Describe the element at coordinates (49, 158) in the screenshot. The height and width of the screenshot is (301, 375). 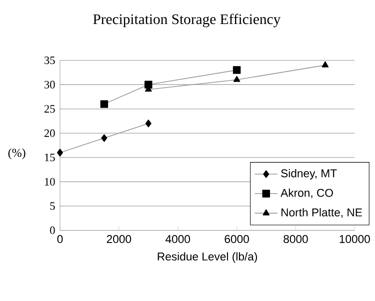
I see `y-tick-label: 15` at that location.